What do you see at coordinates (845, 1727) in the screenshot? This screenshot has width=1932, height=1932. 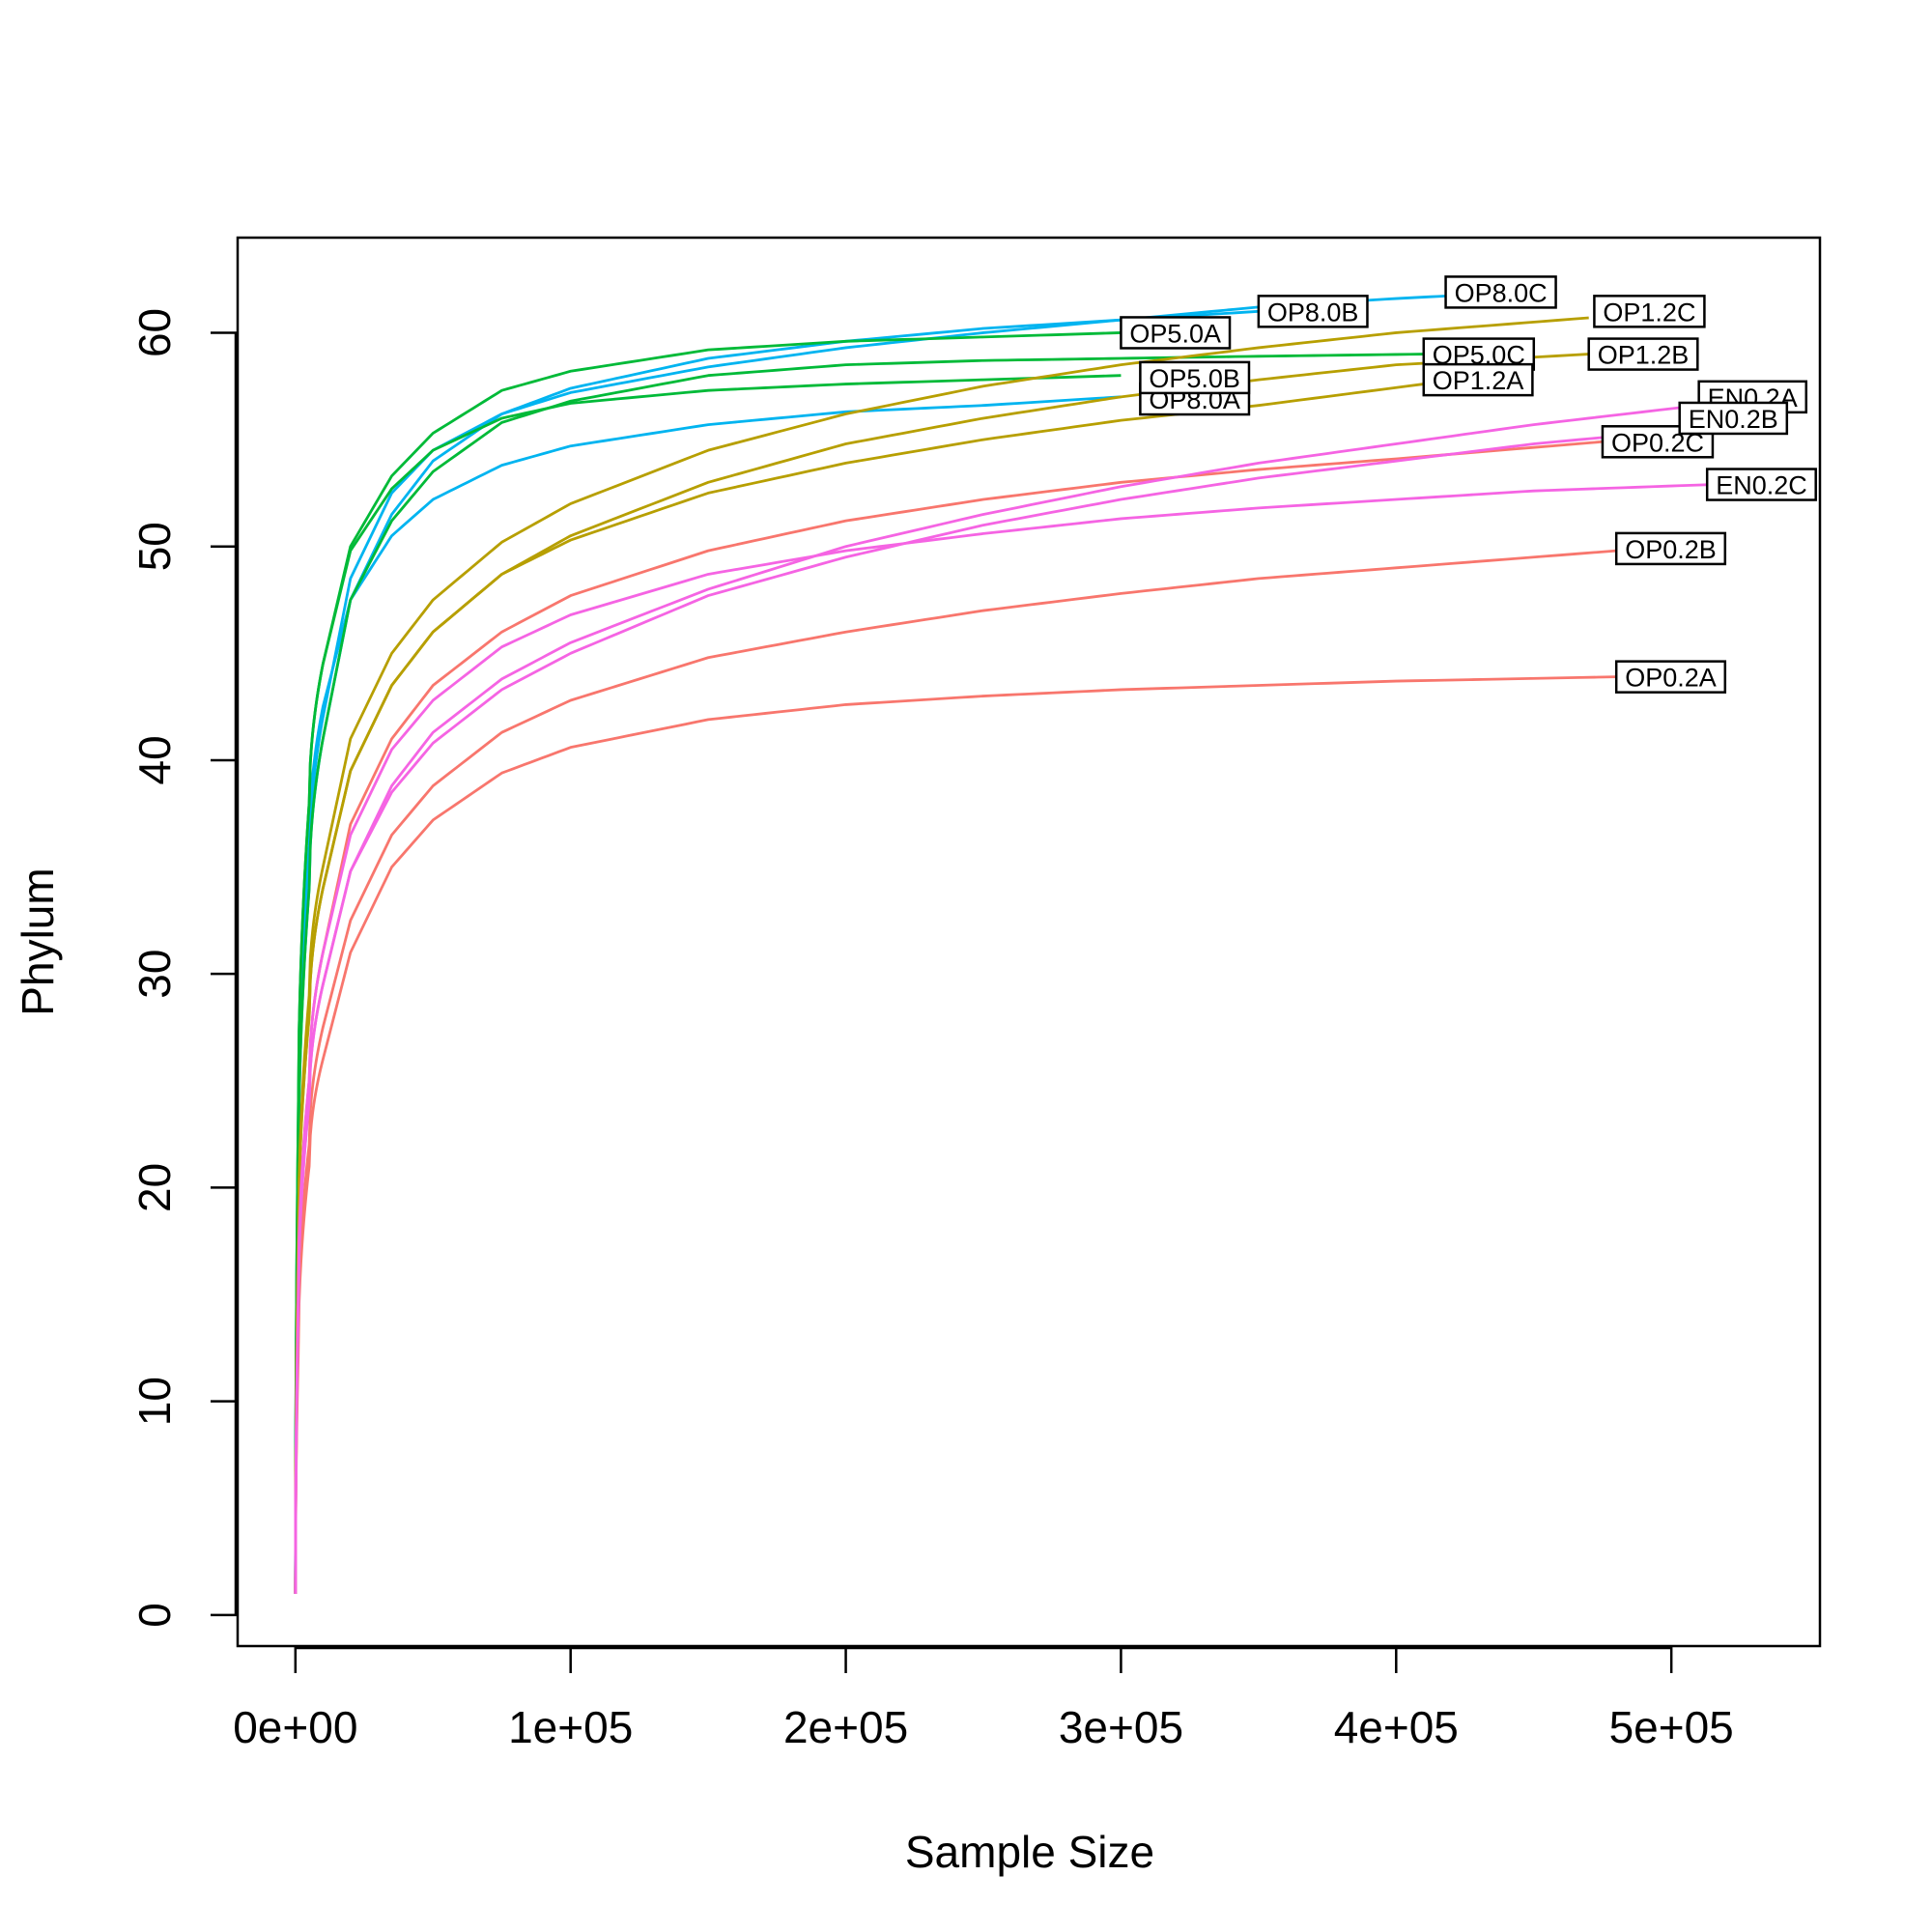 I see `x-tick-label: 2e+05` at bounding box center [845, 1727].